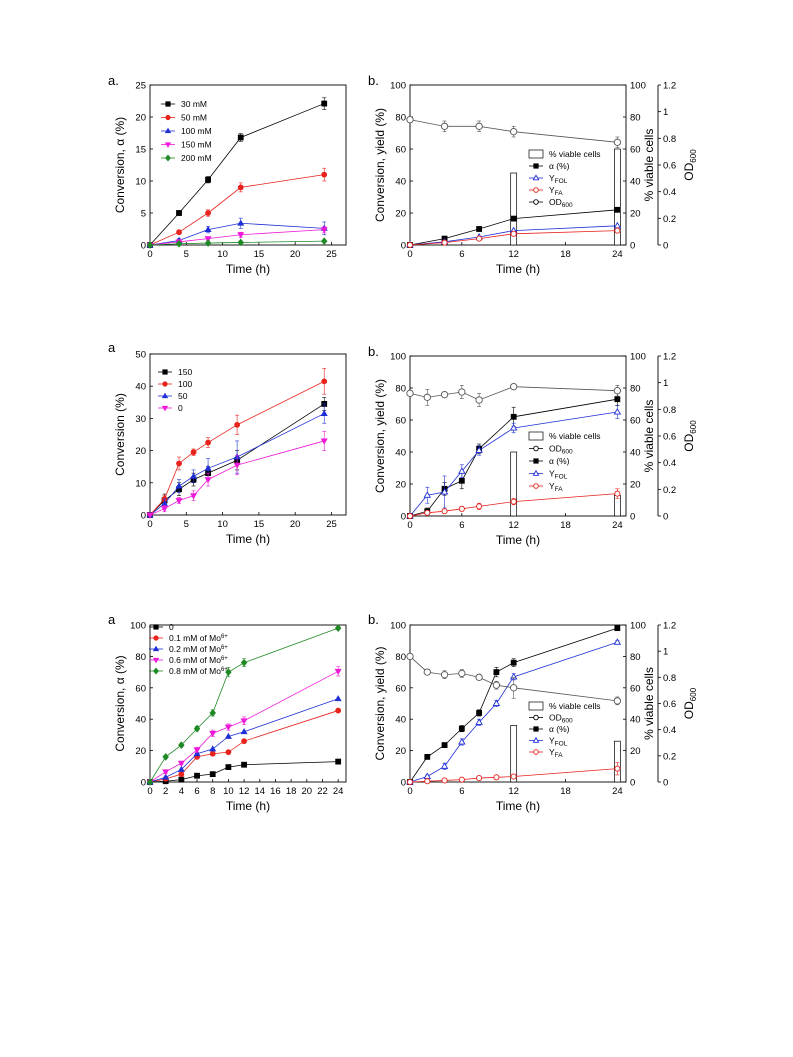  What do you see at coordinates (237, 210) in the screenshot?
I see `series-line` at bounding box center [237, 210].